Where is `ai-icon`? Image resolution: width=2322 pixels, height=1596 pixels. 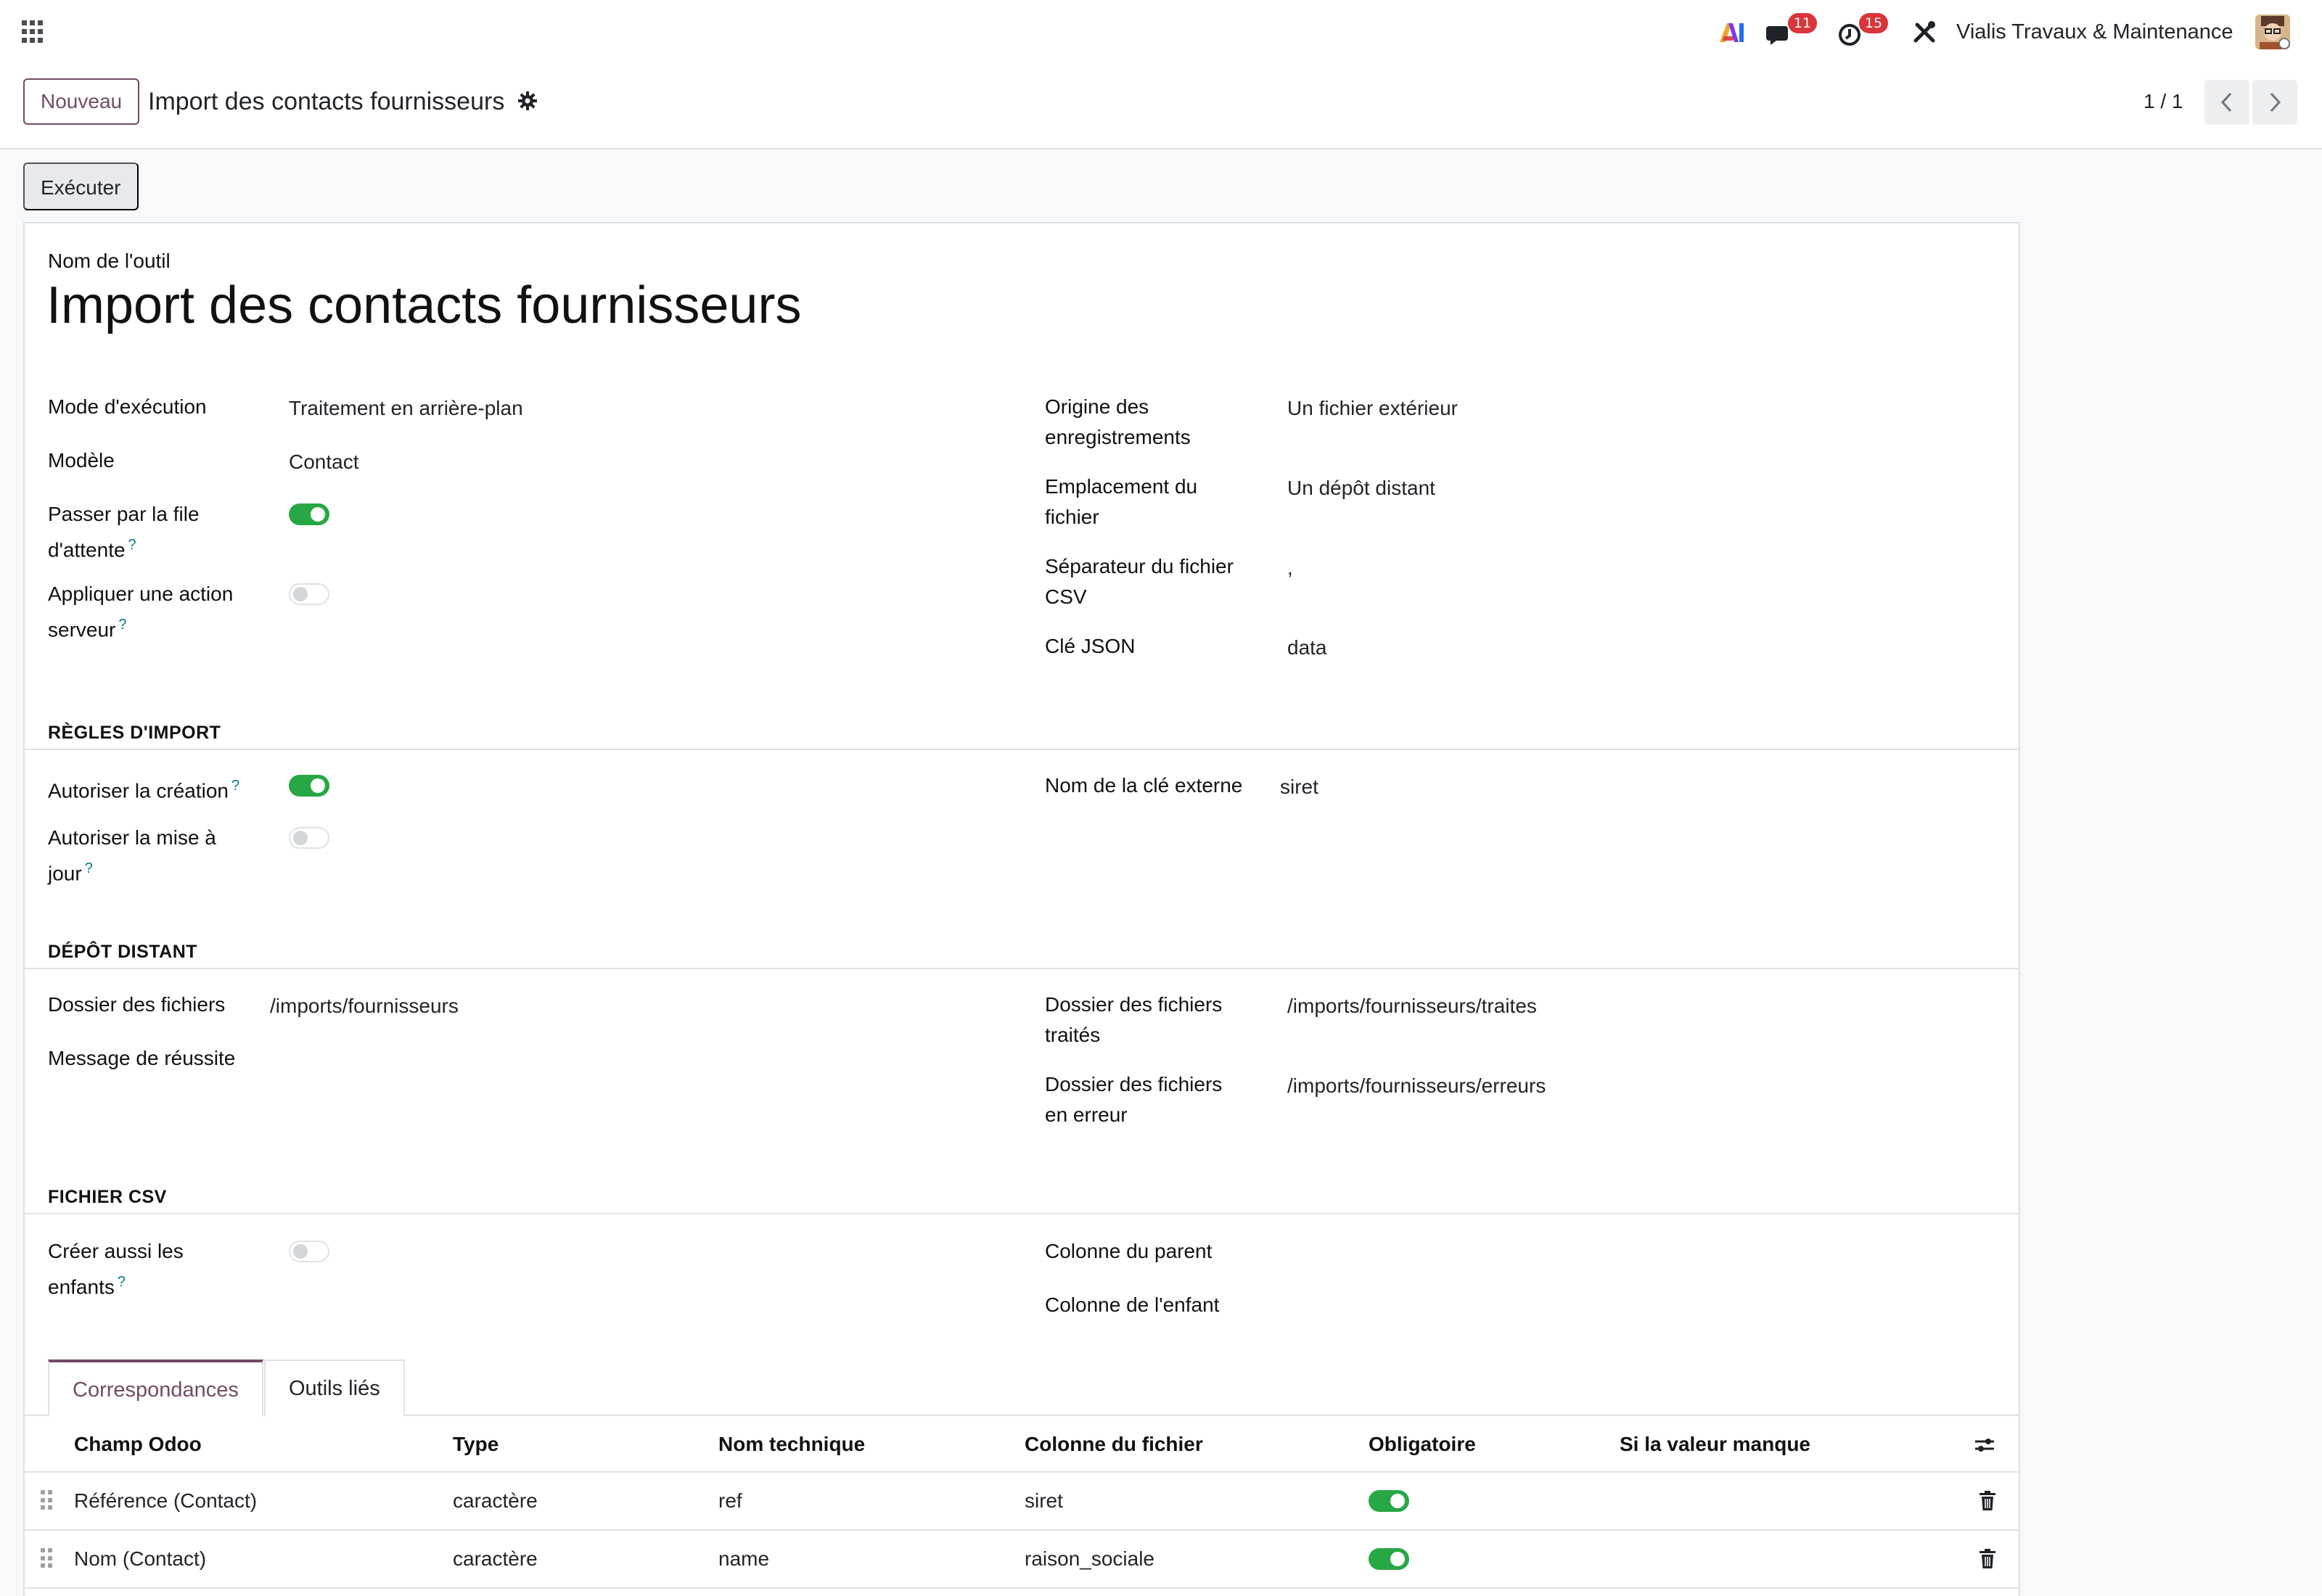 ai-icon is located at coordinates (1731, 32).